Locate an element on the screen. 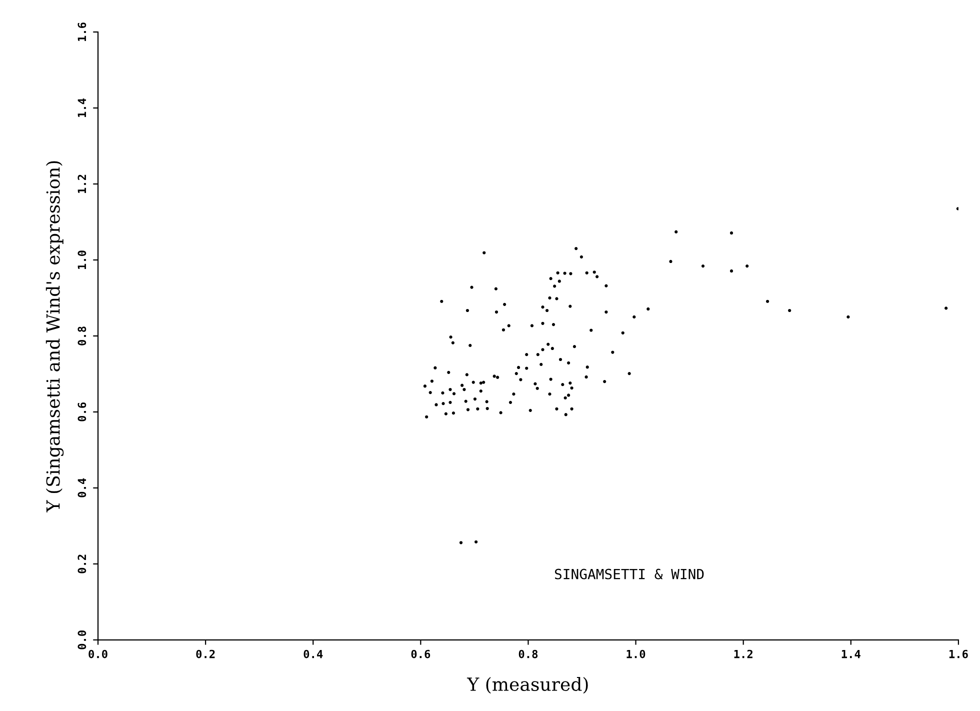 The height and width of the screenshot is (711, 980). y-tick-label: 1.6 is located at coordinates (82, 32).